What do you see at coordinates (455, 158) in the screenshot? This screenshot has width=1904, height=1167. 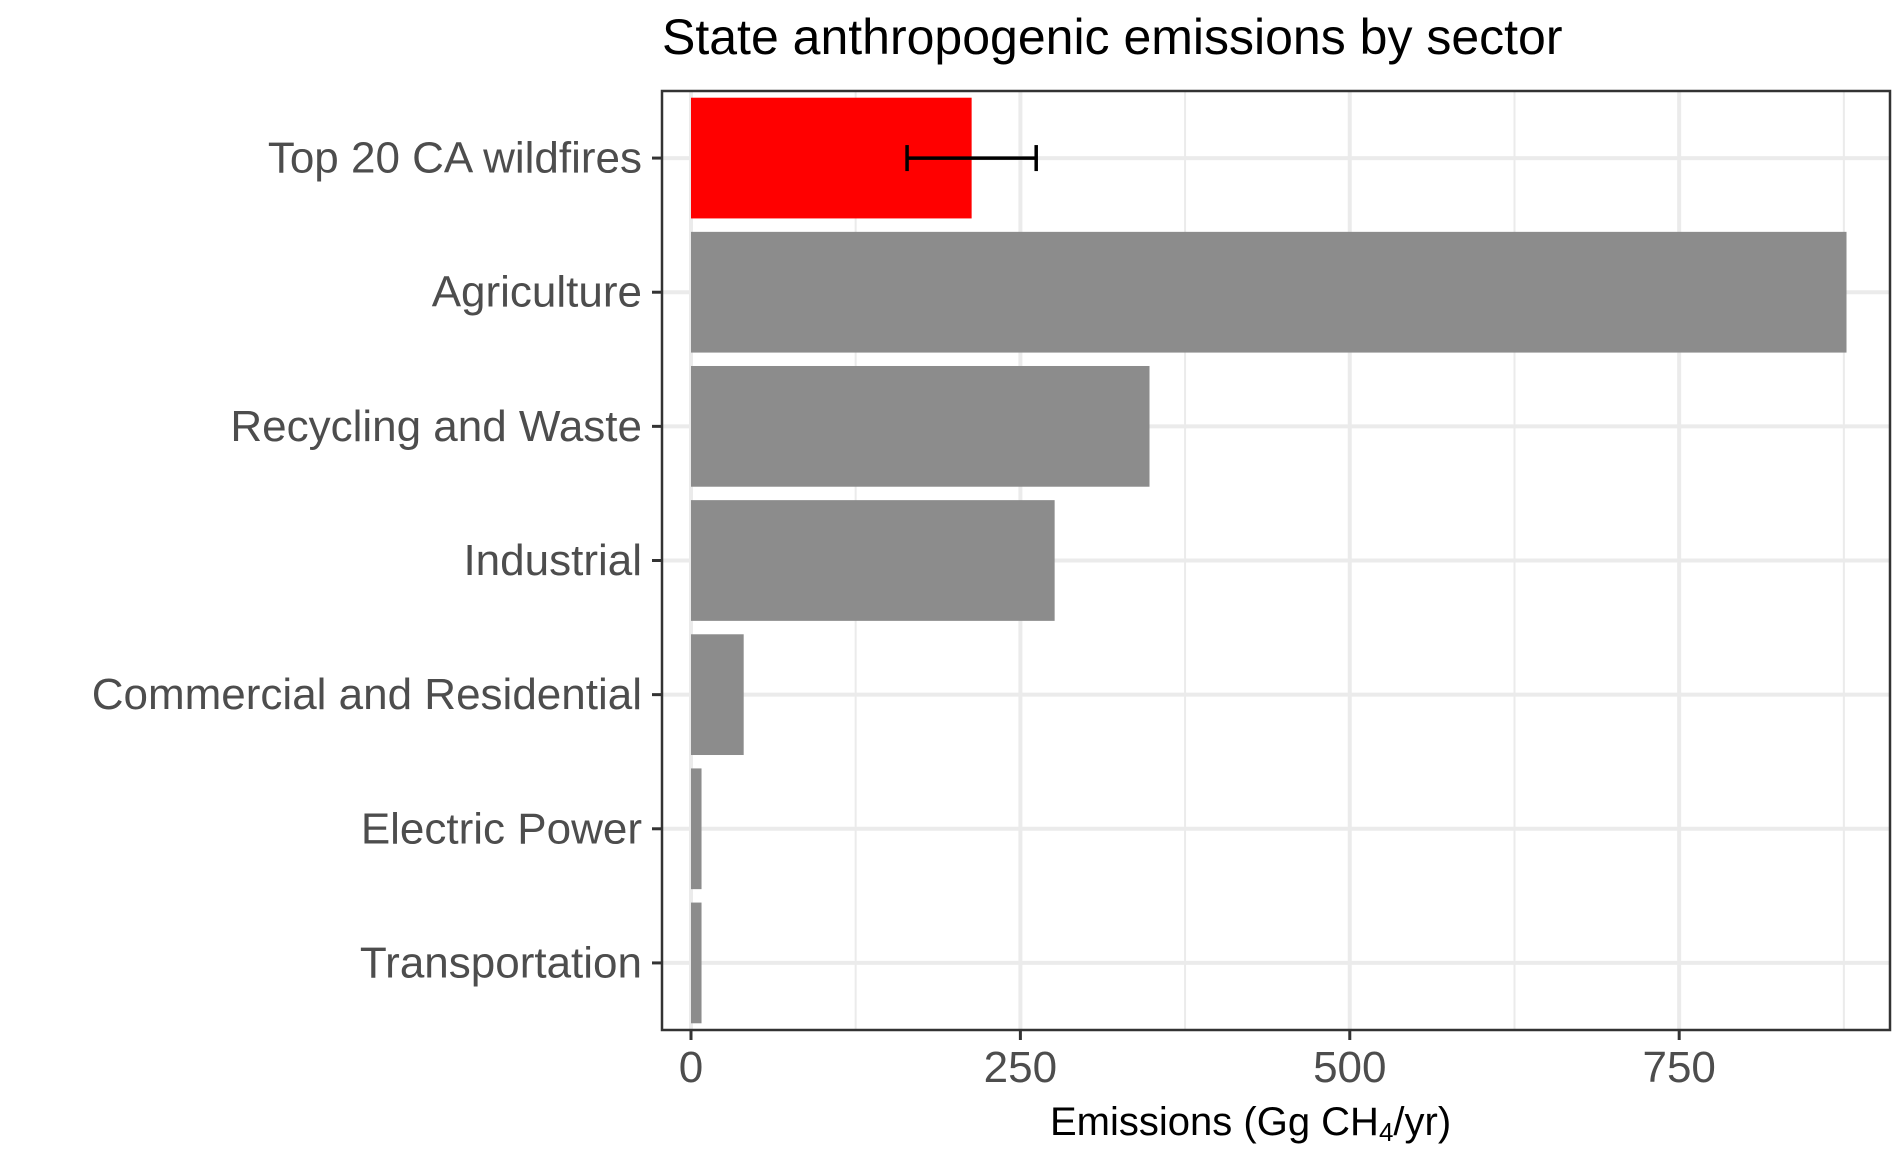 I see `y-tick-label: Top 20 CA wildfires` at bounding box center [455, 158].